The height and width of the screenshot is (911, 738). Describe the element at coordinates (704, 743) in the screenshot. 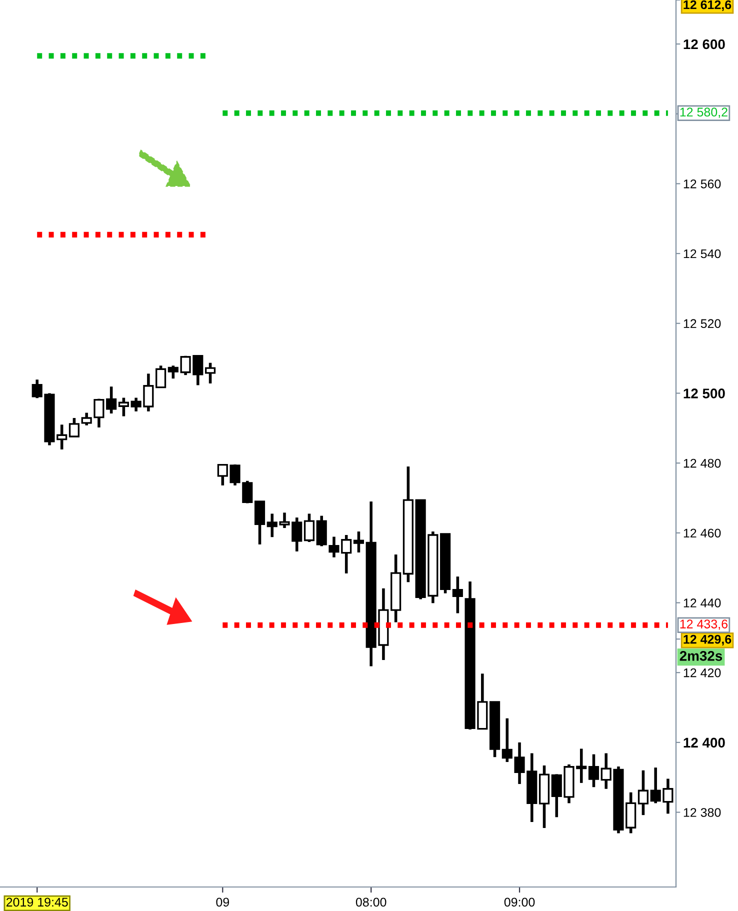

I see `y-tick-label: 12 400` at that location.